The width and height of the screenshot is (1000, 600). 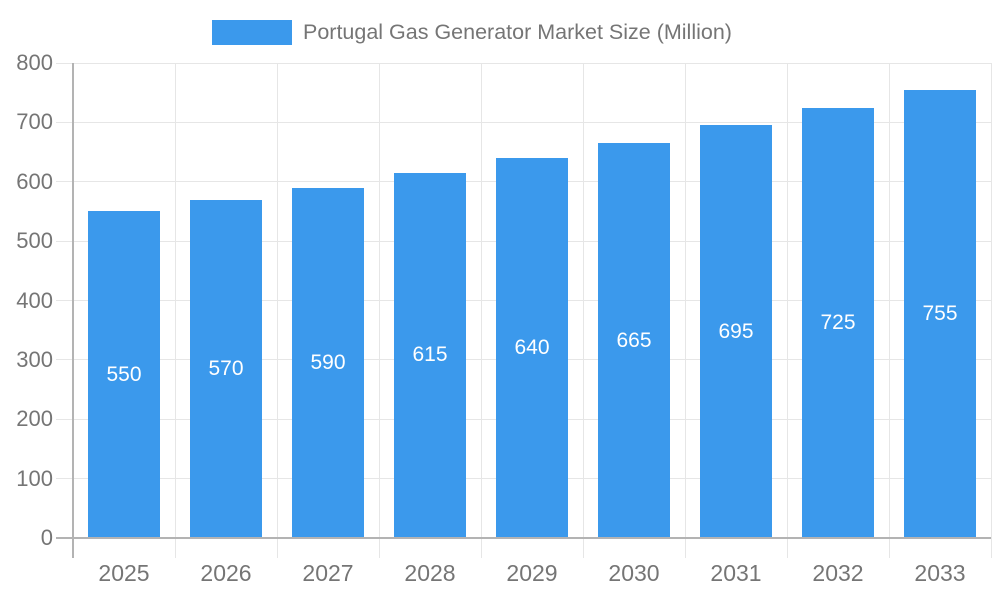 What do you see at coordinates (838, 573) in the screenshot?
I see `x-axis-label-2032: 2032` at bounding box center [838, 573].